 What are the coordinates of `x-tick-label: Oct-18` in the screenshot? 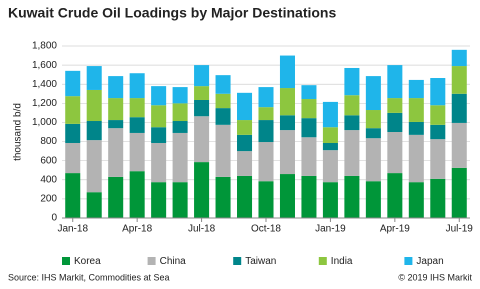 It's located at (266, 229).